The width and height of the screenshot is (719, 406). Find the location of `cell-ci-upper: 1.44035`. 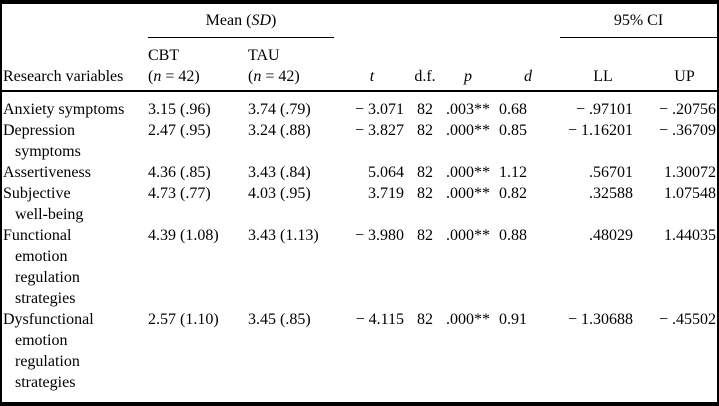

cell-ci-upper: 1.44035 is located at coordinates (690, 235).